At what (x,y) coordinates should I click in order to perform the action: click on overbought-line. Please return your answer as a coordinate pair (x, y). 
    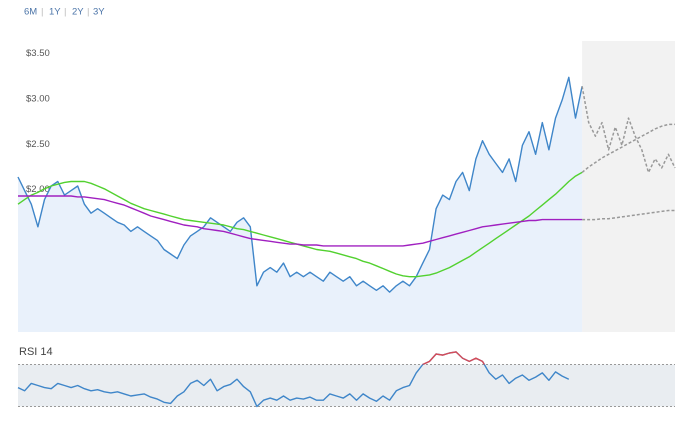
    Looking at the image, I should click on (453, 358).